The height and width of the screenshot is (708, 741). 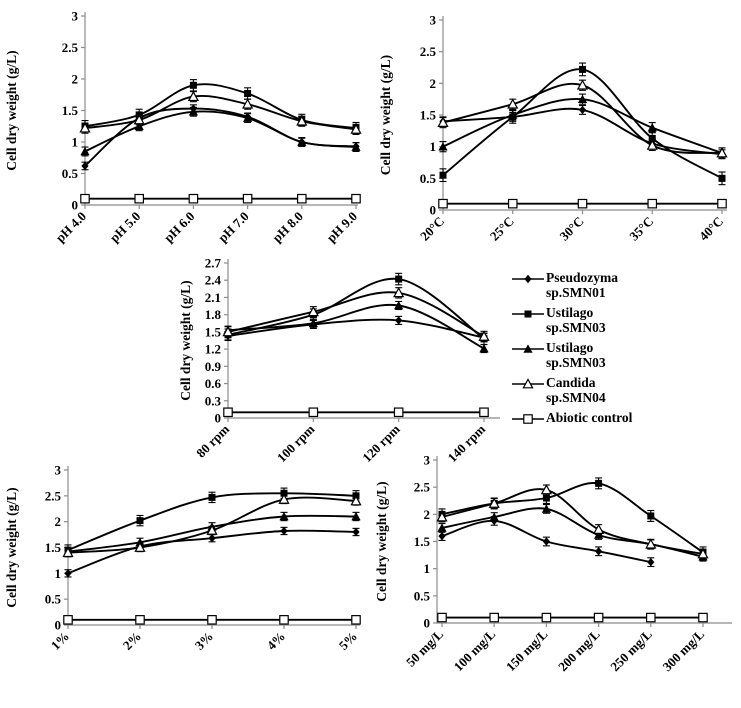 I want to click on x-tick-label: 4%, so click(x=276, y=641).